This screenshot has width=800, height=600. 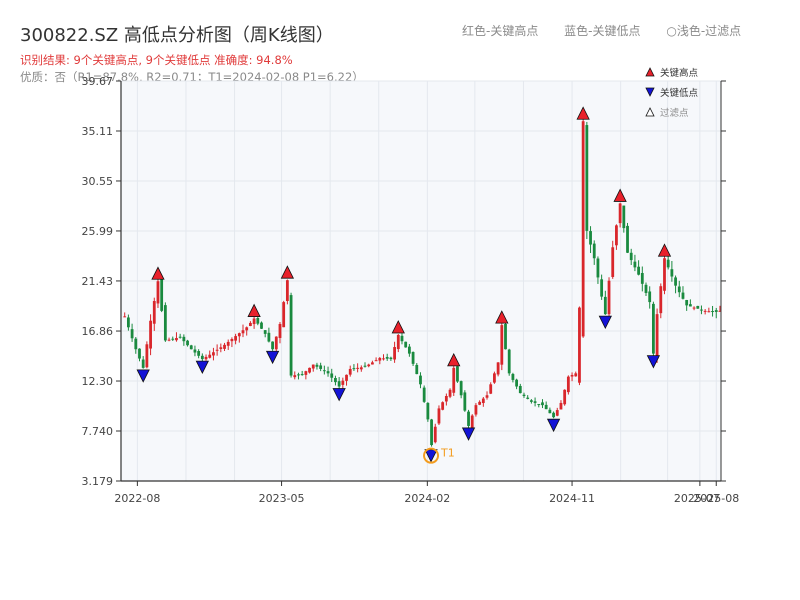 What do you see at coordinates (98, 181) in the screenshot?
I see `y-tick-label: 30.55` at bounding box center [98, 181].